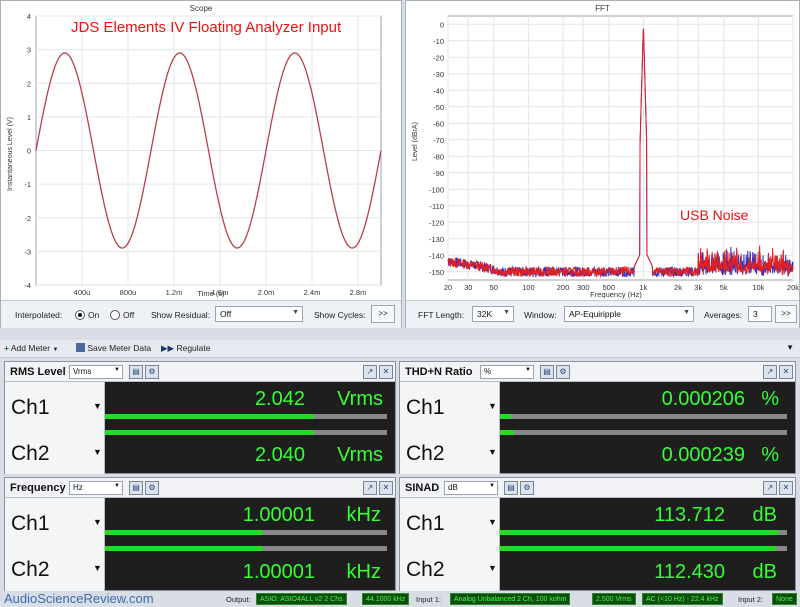 Image resolution: width=800 pixels, height=607 pixels. Describe the element at coordinates (29, 16) in the screenshot. I see `scope-y-tick: 4` at that location.